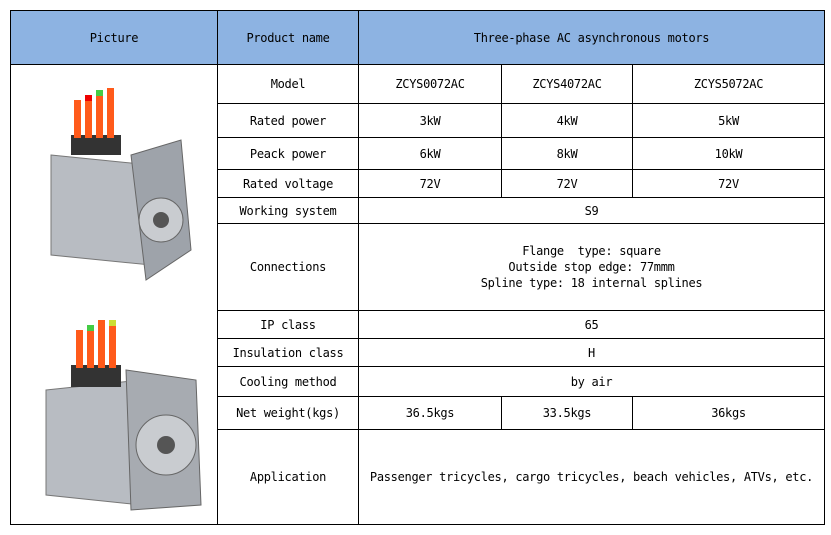 This screenshot has width=831, height=535. I want to click on value-model: ZCYS4072AC, so click(567, 84).